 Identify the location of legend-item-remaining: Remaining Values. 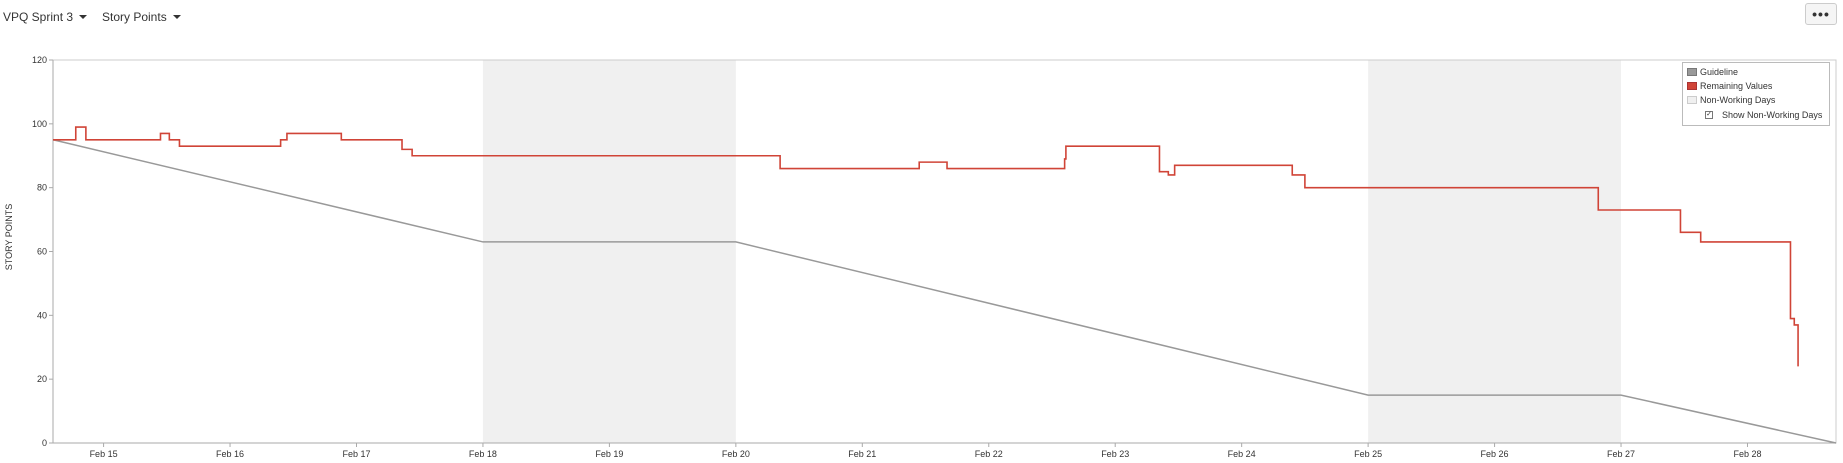
(1729, 86).